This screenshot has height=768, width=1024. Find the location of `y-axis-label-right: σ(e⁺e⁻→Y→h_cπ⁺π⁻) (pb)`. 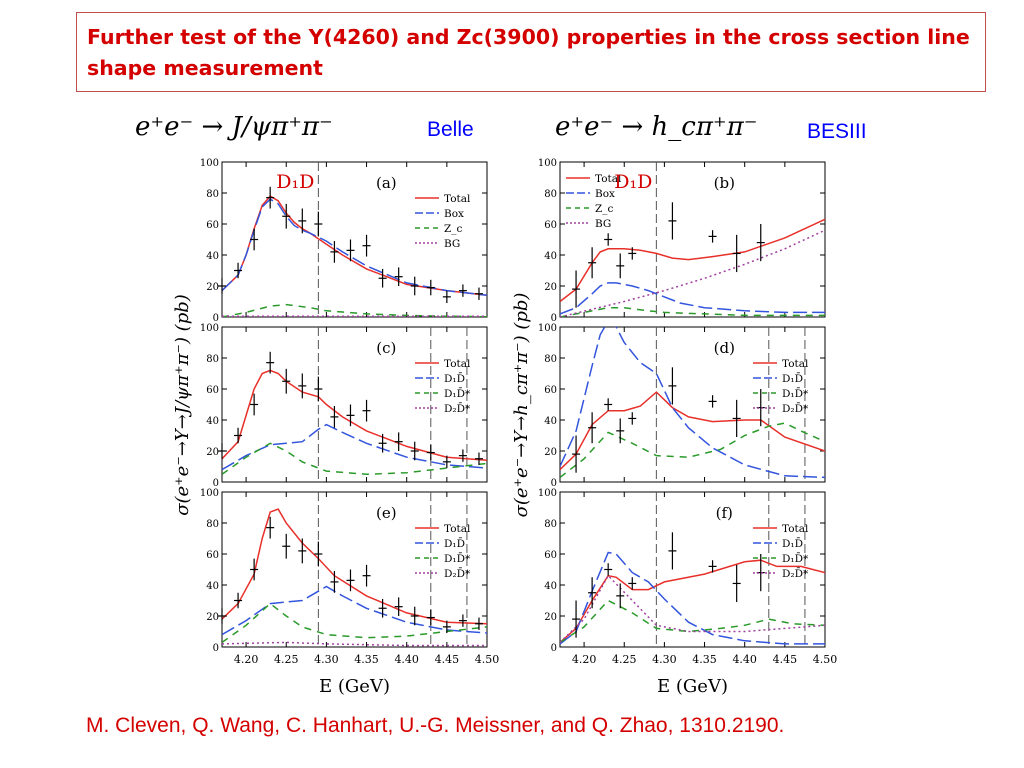

y-axis-label-right: σ(e⁺e⁻→Y→h_cπ⁺π⁻) (pb) is located at coordinates (521, 405).